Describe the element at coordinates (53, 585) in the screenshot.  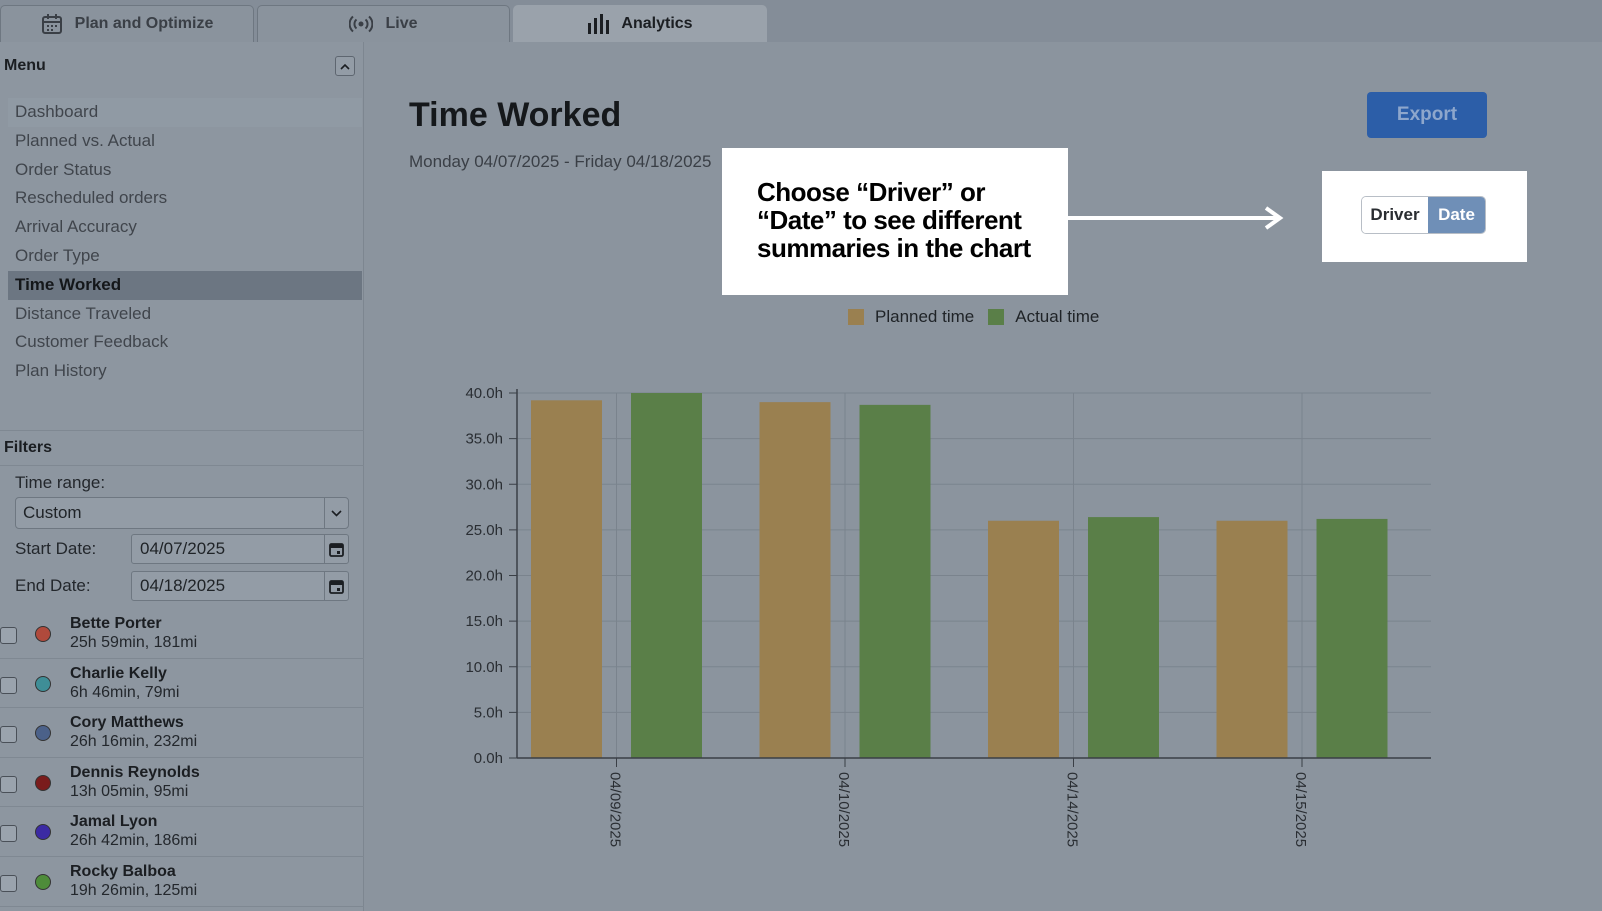
I see `end-date-label: End Date:` at that location.